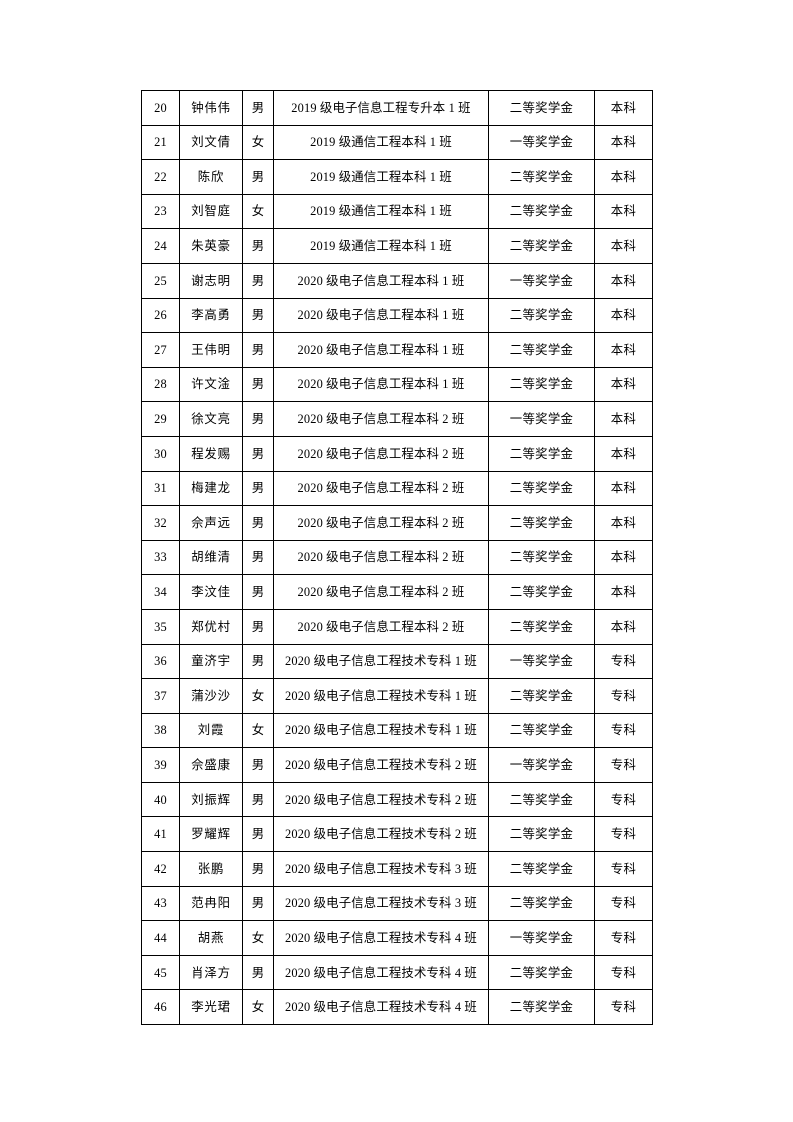  Describe the element at coordinates (397, 730) in the screenshot. I see `table-row: 38 刘霞女 2020 级电子信息工程技术专科 1 班二等奖学金 专科` at that location.